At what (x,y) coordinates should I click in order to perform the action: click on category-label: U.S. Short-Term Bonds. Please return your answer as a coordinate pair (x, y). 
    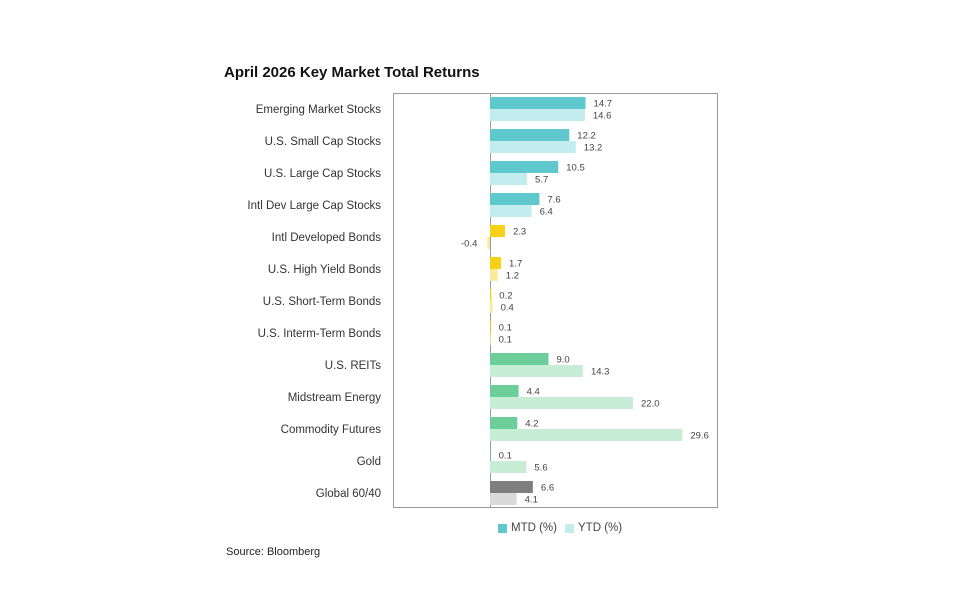
    Looking at the image, I should click on (322, 302).